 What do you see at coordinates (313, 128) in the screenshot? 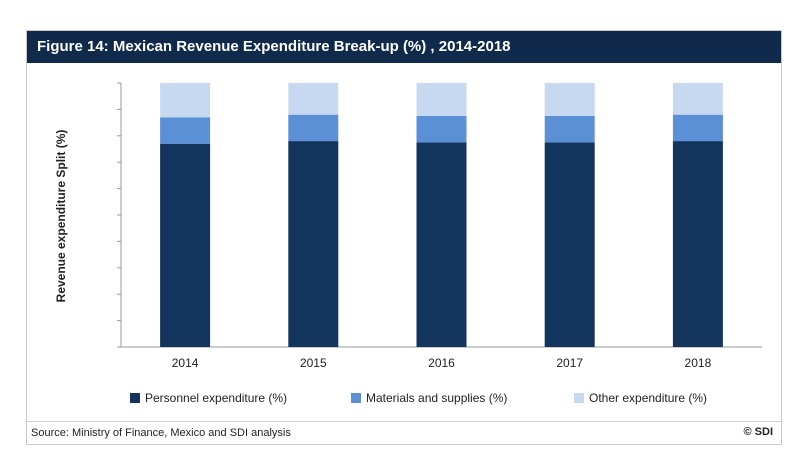
I see `bar-materials-2015` at bounding box center [313, 128].